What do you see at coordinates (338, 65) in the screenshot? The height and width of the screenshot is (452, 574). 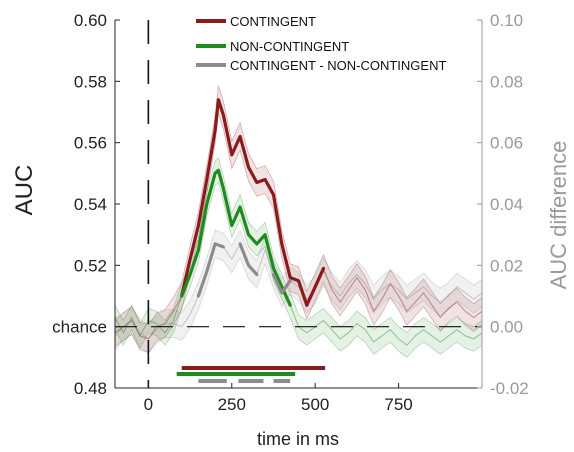 I see `legend-label-difference: CONTINGENT - NON-CONTINGENT` at bounding box center [338, 65].